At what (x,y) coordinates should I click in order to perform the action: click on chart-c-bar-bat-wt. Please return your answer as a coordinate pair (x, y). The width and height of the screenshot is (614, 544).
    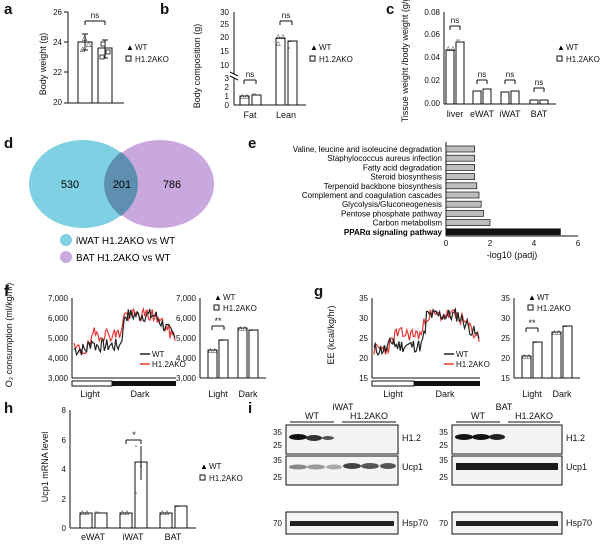
    Looking at the image, I should click on (534, 102).